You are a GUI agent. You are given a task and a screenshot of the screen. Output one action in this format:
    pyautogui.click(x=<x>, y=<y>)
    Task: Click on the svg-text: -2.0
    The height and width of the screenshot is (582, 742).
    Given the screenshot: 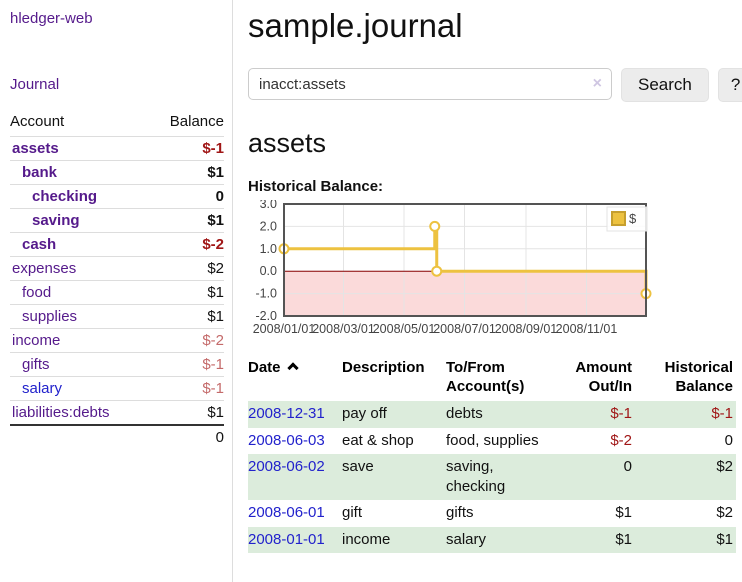 What is the action you would take?
    pyautogui.click(x=266, y=316)
    